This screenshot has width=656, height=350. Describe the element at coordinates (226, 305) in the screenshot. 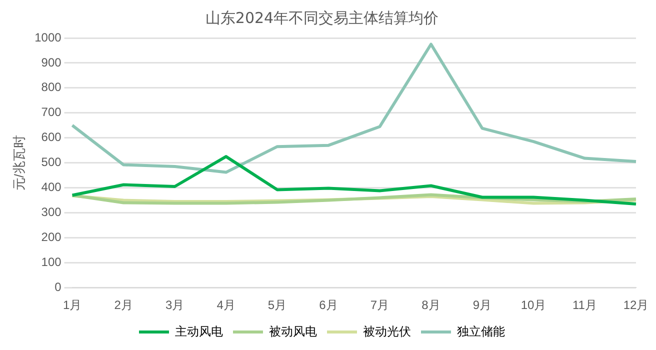

I see `x-tick-label: 4月` at that location.